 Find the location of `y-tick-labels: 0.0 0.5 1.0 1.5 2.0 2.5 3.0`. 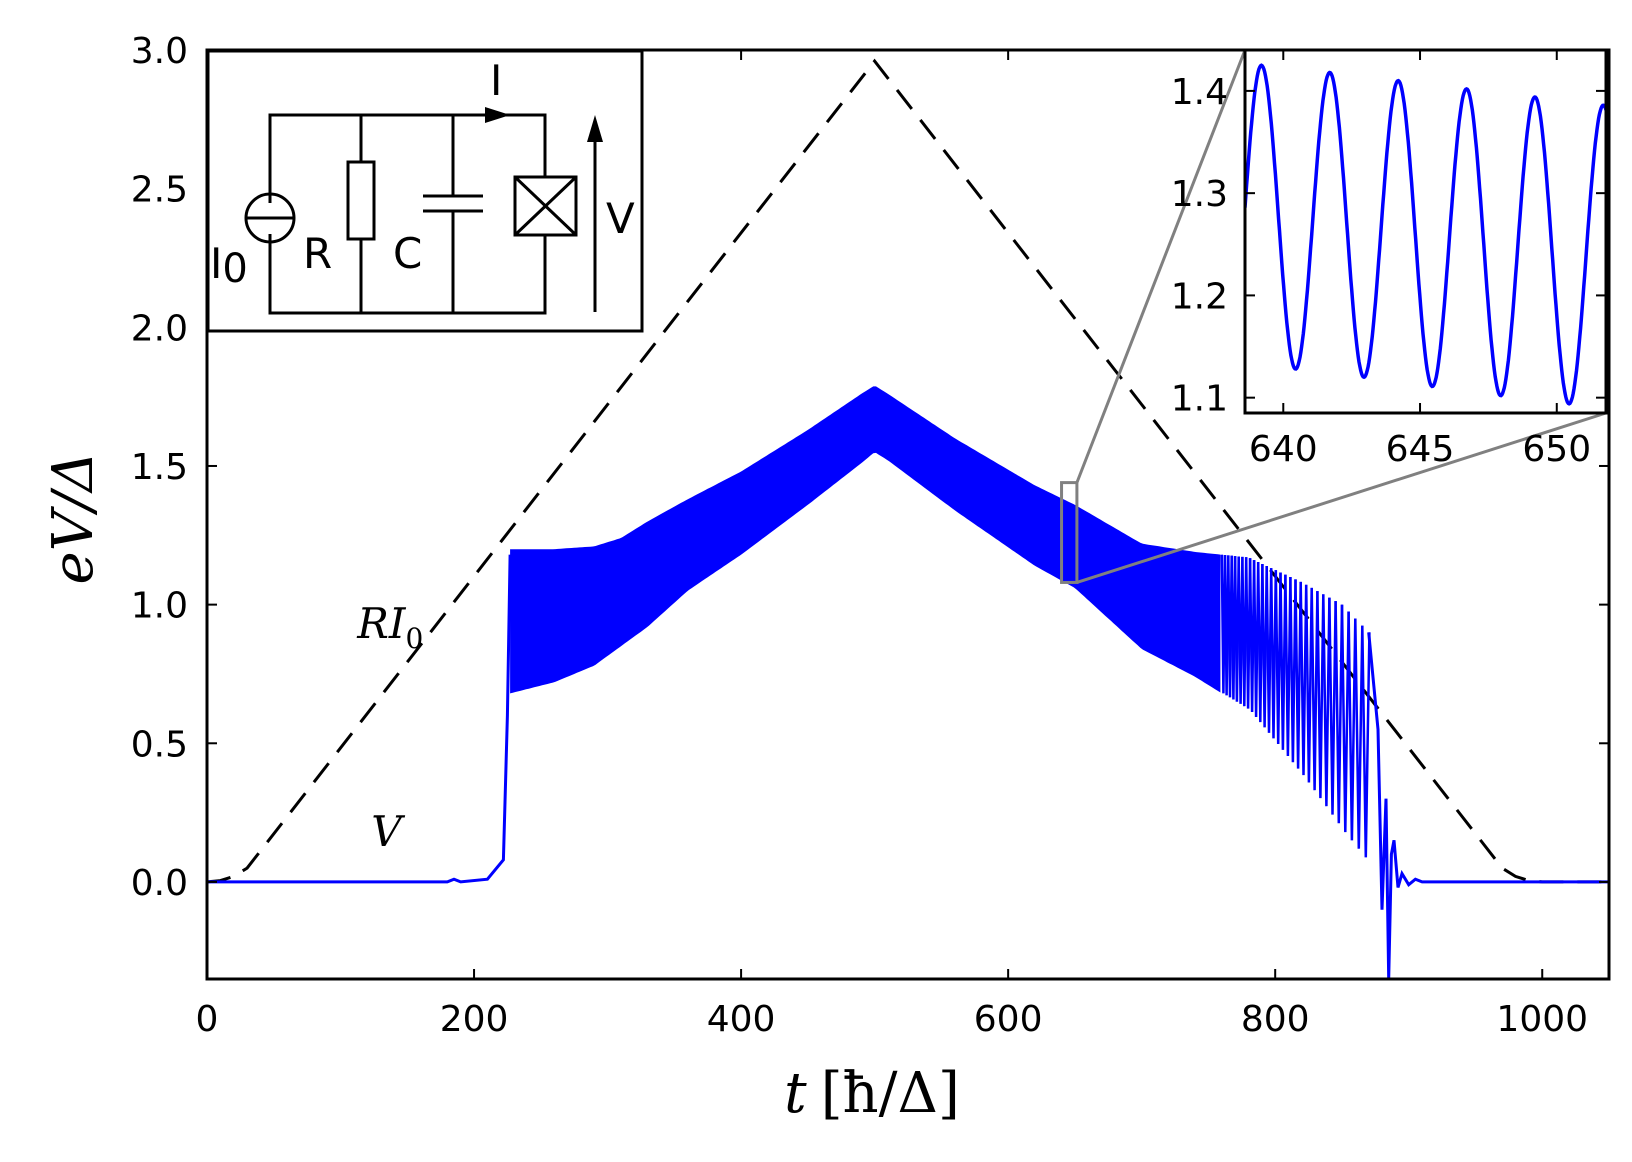

y-tick-labels: 0.0 0.5 1.0 1.5 2.0 2.5 3.0 is located at coordinates (159, 467).